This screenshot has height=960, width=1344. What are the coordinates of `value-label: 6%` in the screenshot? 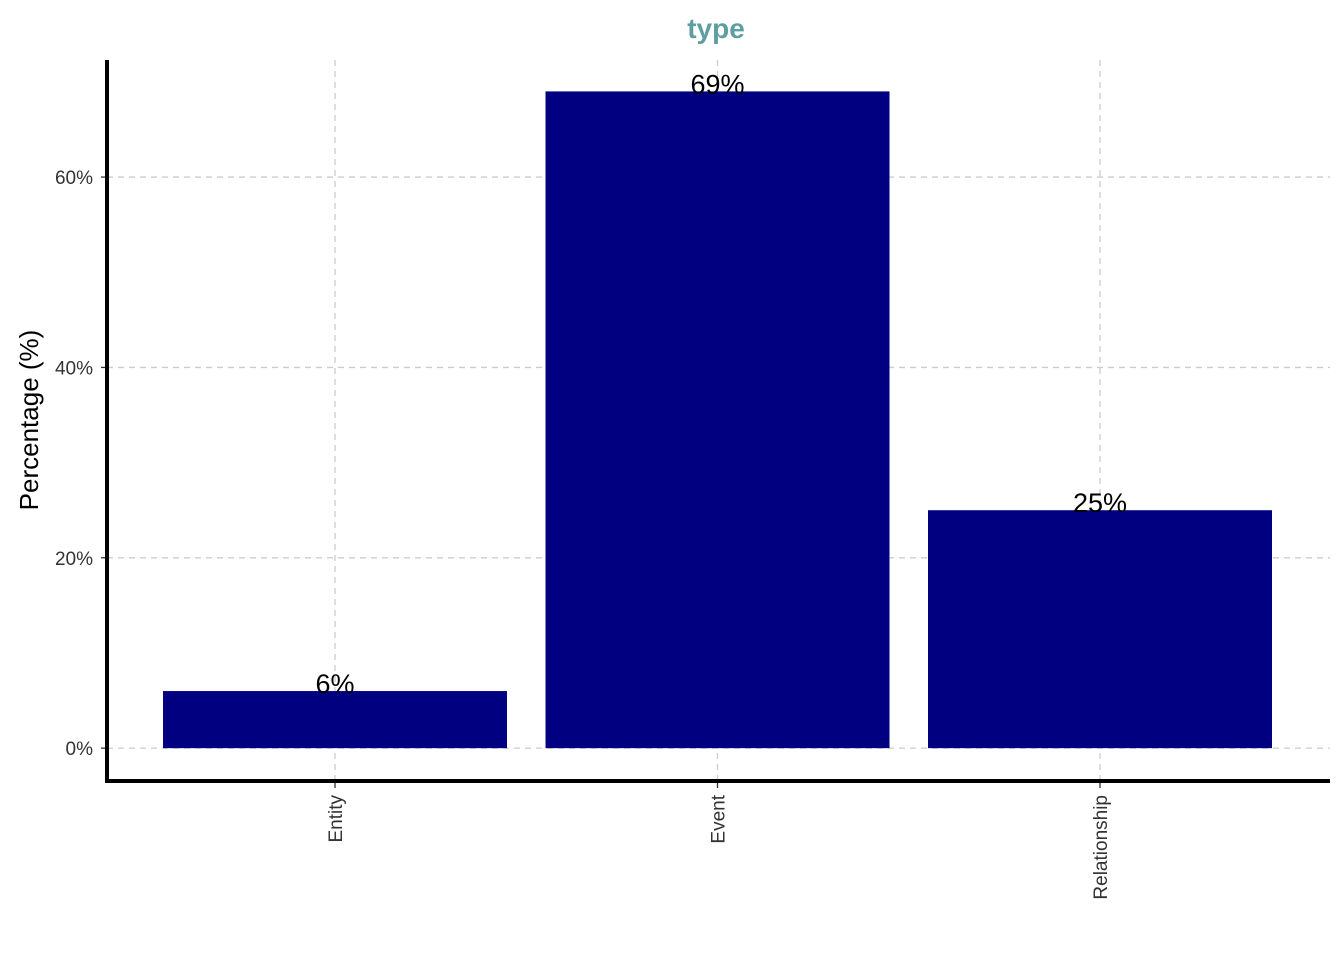 It's located at (334, 684).